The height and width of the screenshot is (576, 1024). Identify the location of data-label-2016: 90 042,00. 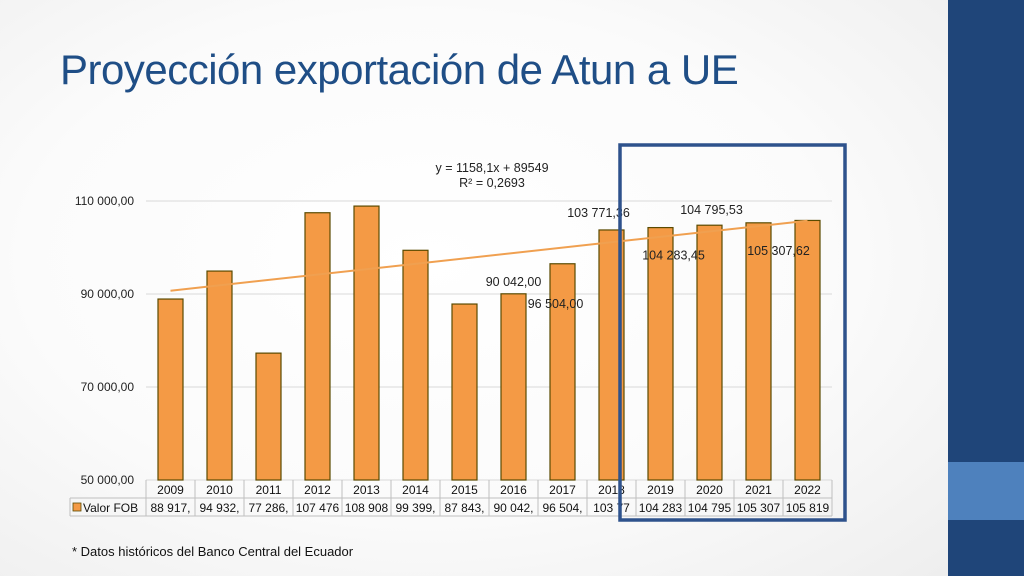
(514, 282).